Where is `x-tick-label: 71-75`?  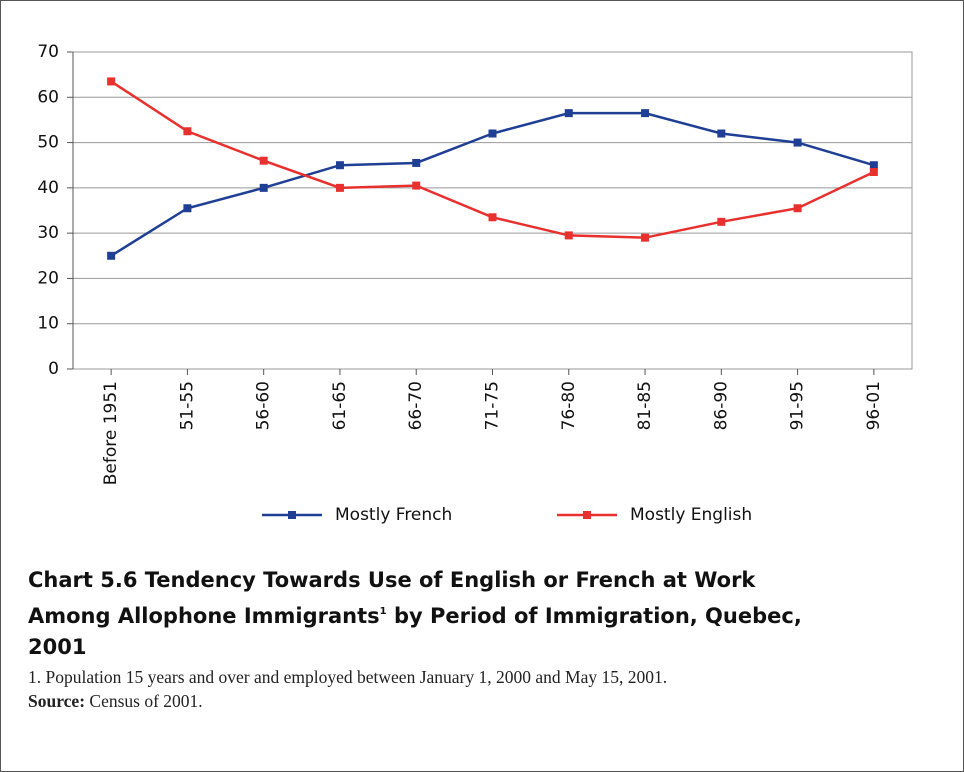
x-tick-label: 71-75 is located at coordinates (493, 405).